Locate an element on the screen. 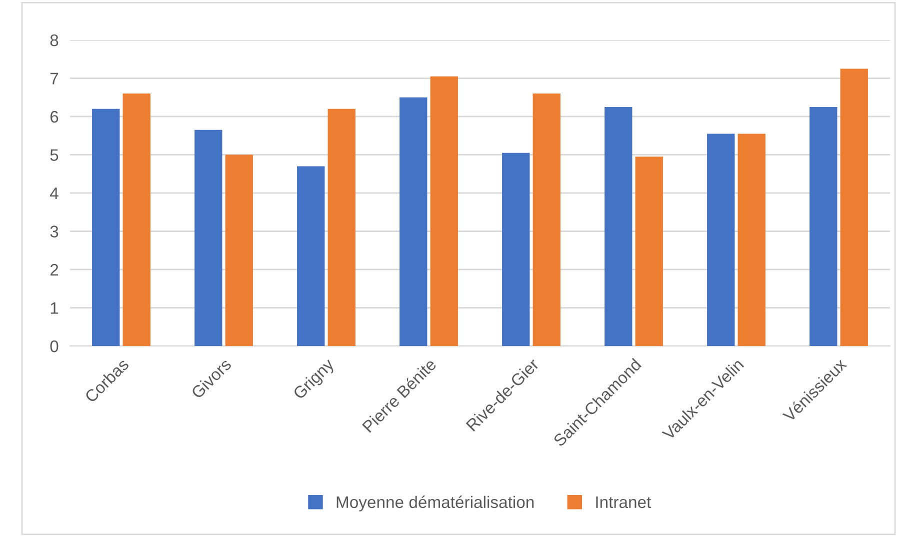  y-tick-label: 6 is located at coordinates (54, 116).